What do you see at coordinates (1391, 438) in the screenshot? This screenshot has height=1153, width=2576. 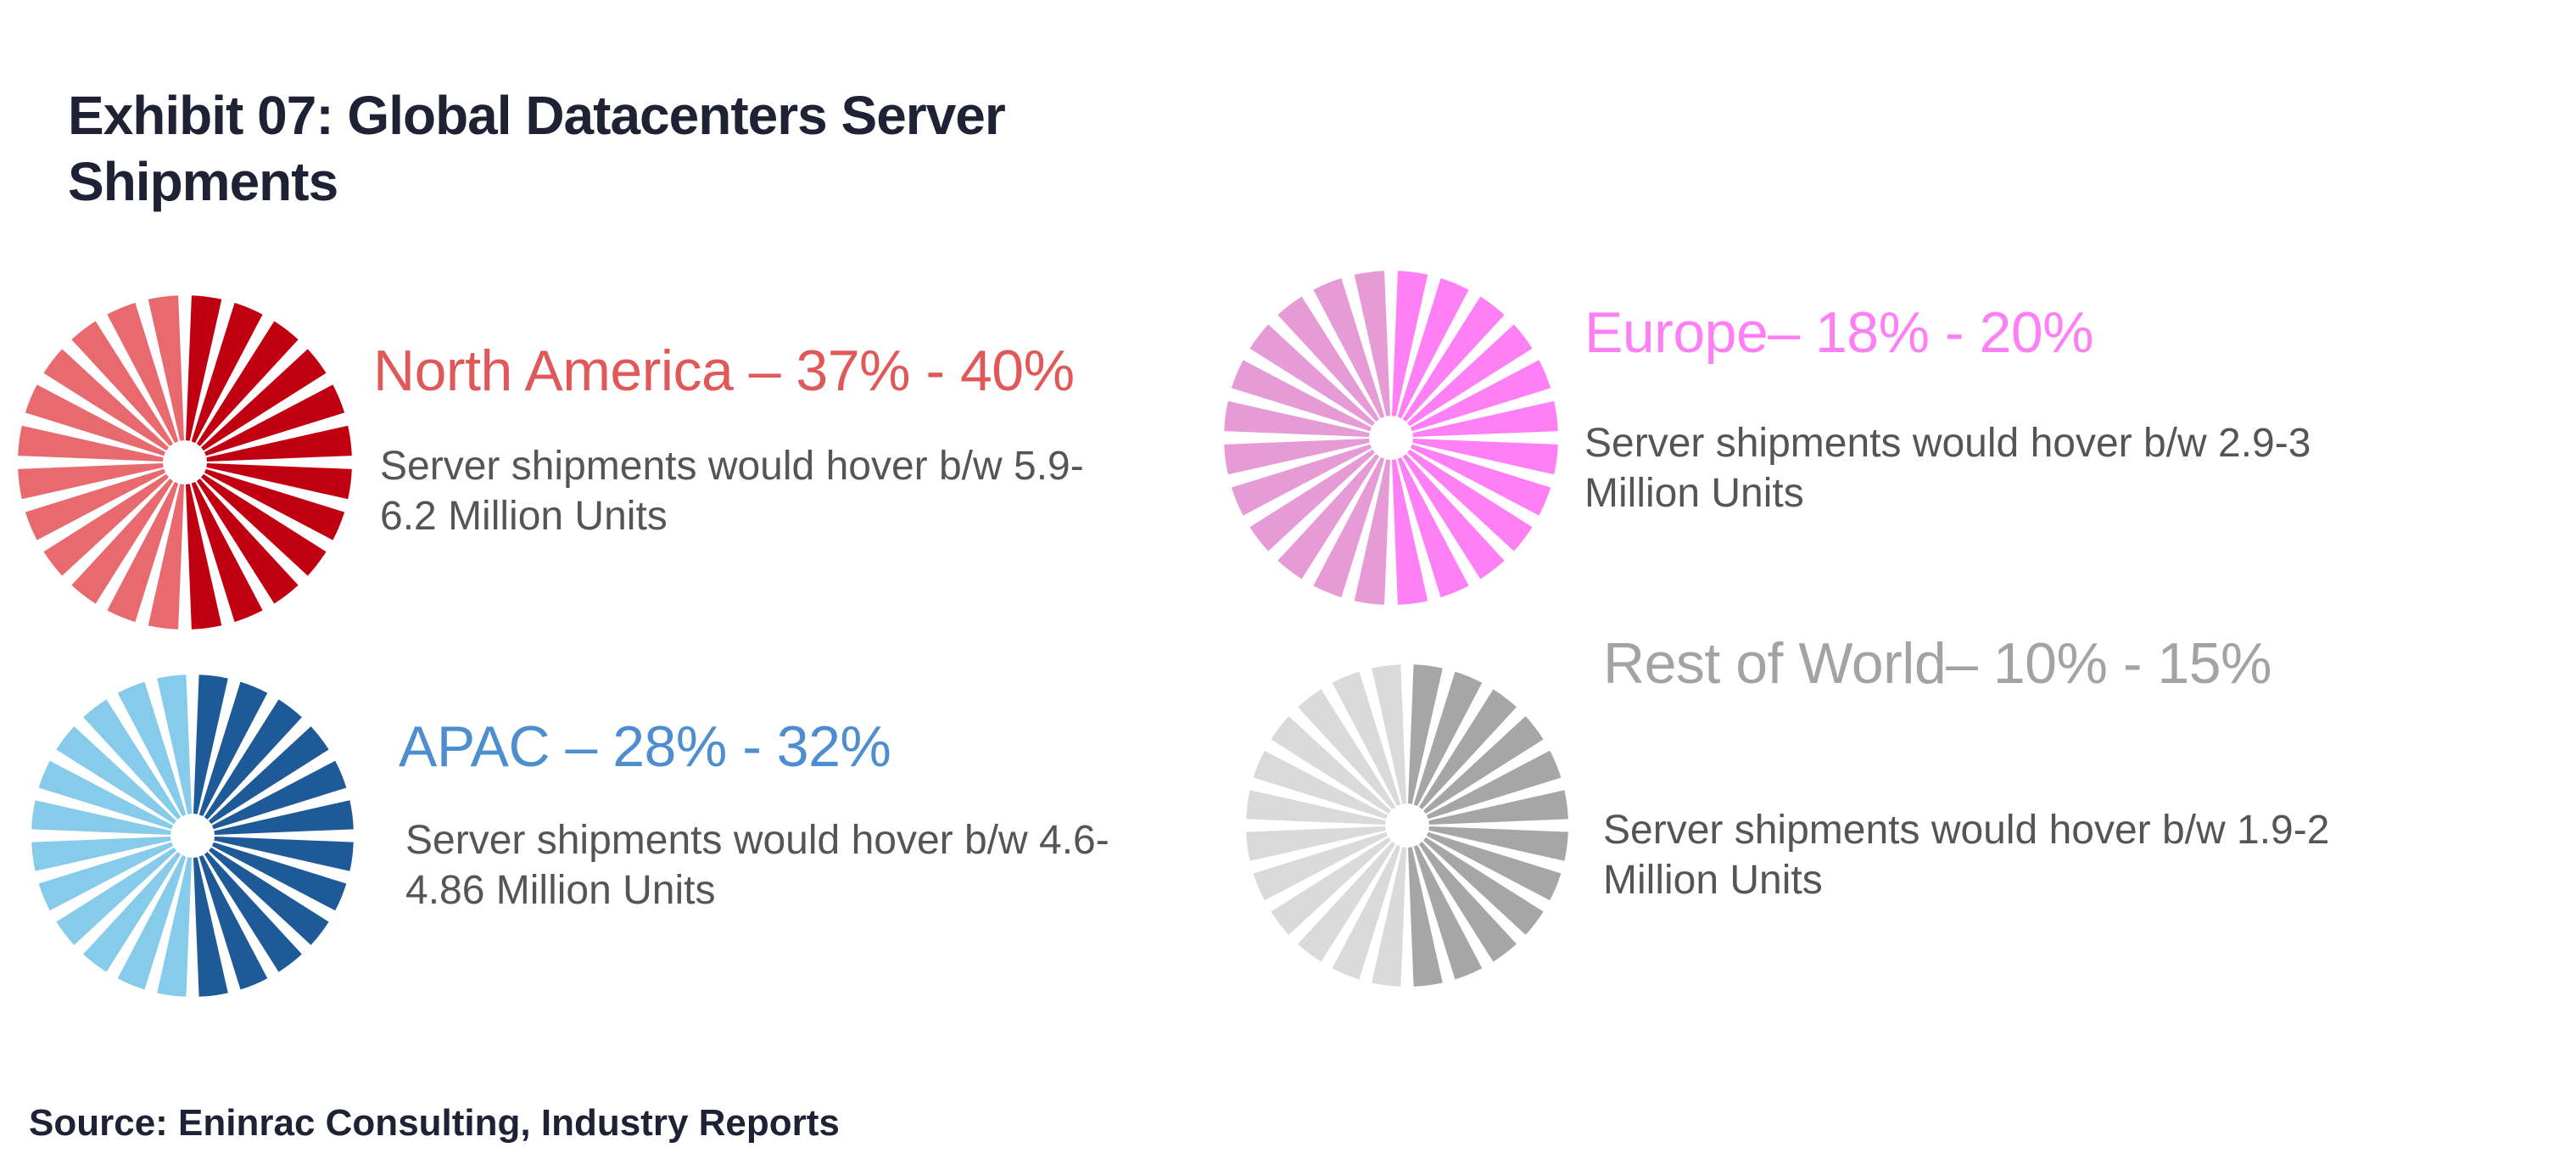 I see `donut-europe` at bounding box center [1391, 438].